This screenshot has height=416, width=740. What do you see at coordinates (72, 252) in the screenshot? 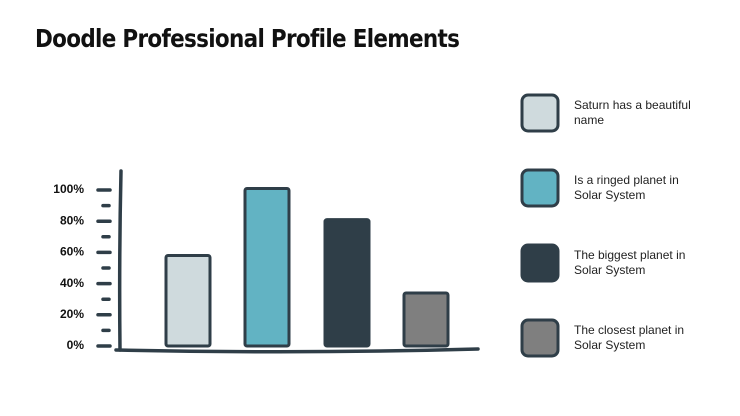
I see `y-tick-label: 60%` at bounding box center [72, 252].